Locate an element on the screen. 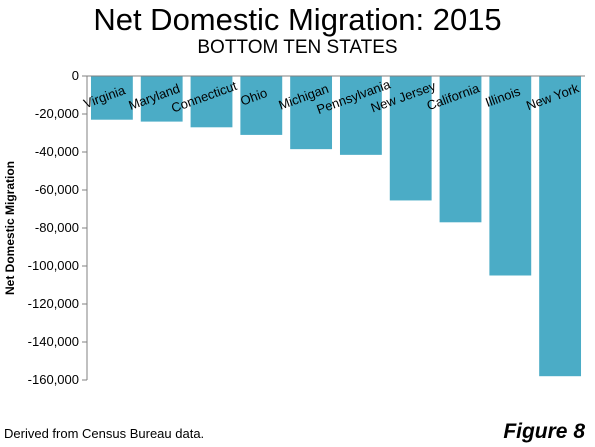 The width and height of the screenshot is (595, 447). y-tick-label: -20,000 is located at coordinates (57, 113).